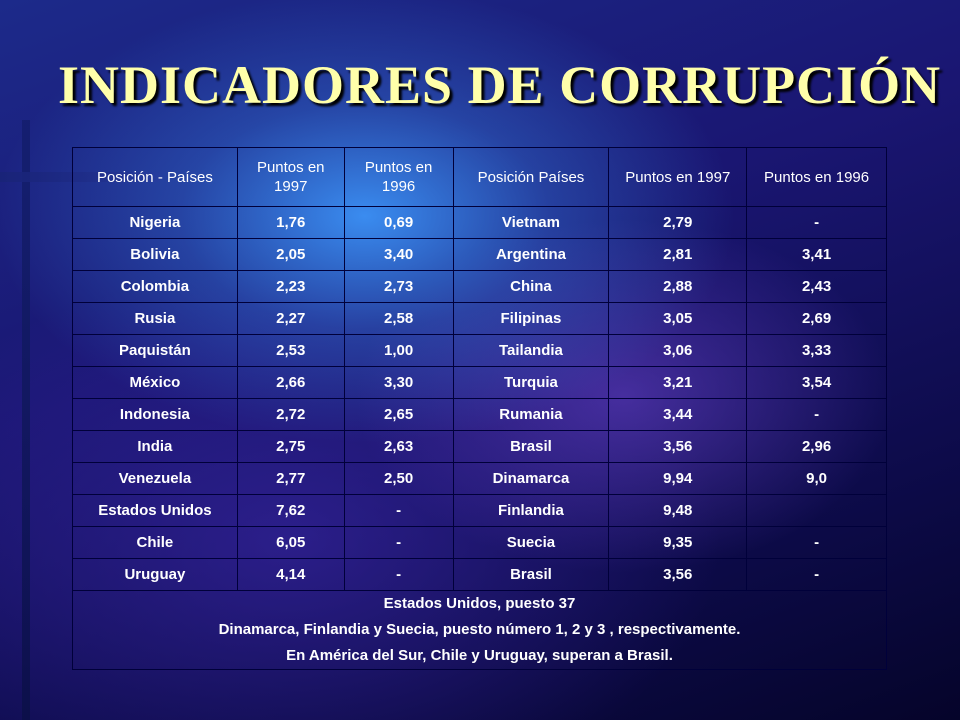 The image size is (960, 720). I want to click on decorative-vertical-bar, so click(26, 420).